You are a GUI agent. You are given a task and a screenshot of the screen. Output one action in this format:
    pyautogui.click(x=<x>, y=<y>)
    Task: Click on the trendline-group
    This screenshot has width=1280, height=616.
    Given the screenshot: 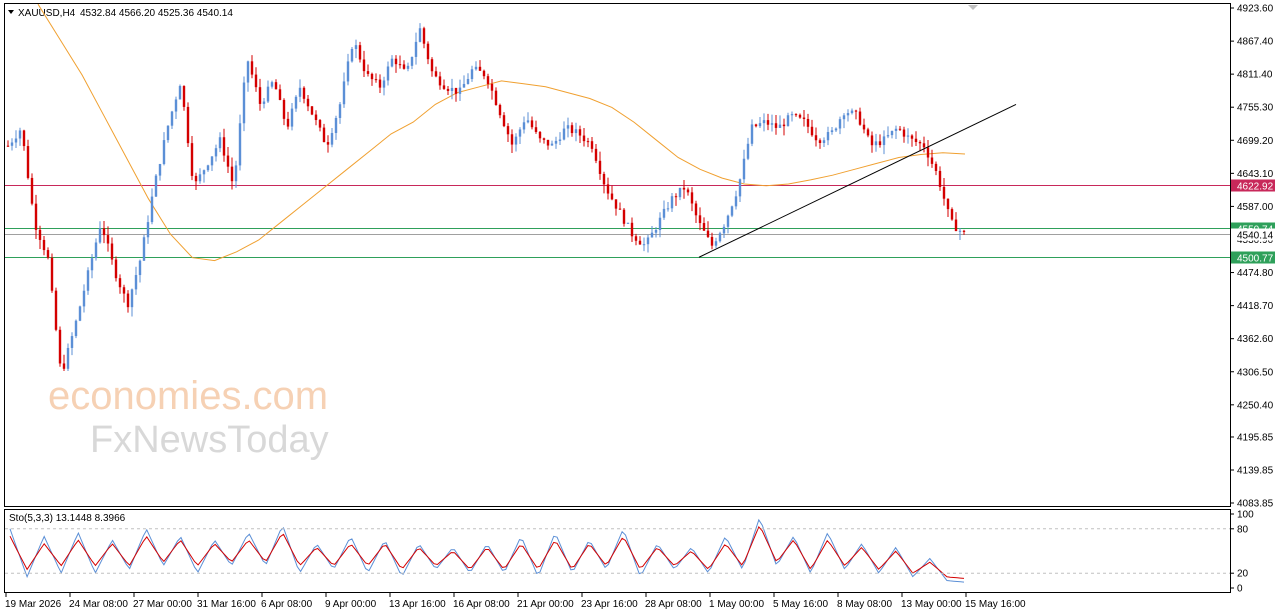 What is the action you would take?
    pyautogui.click(x=857, y=180)
    